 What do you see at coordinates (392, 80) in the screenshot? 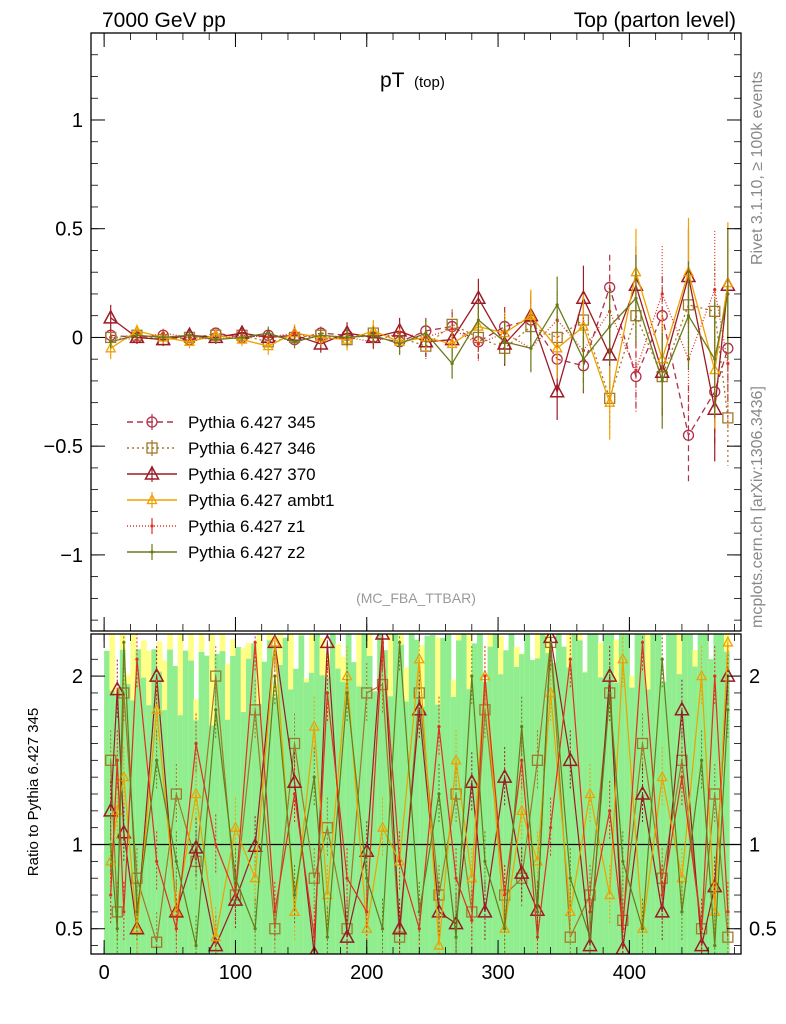
I see `title-main: pT` at bounding box center [392, 80].